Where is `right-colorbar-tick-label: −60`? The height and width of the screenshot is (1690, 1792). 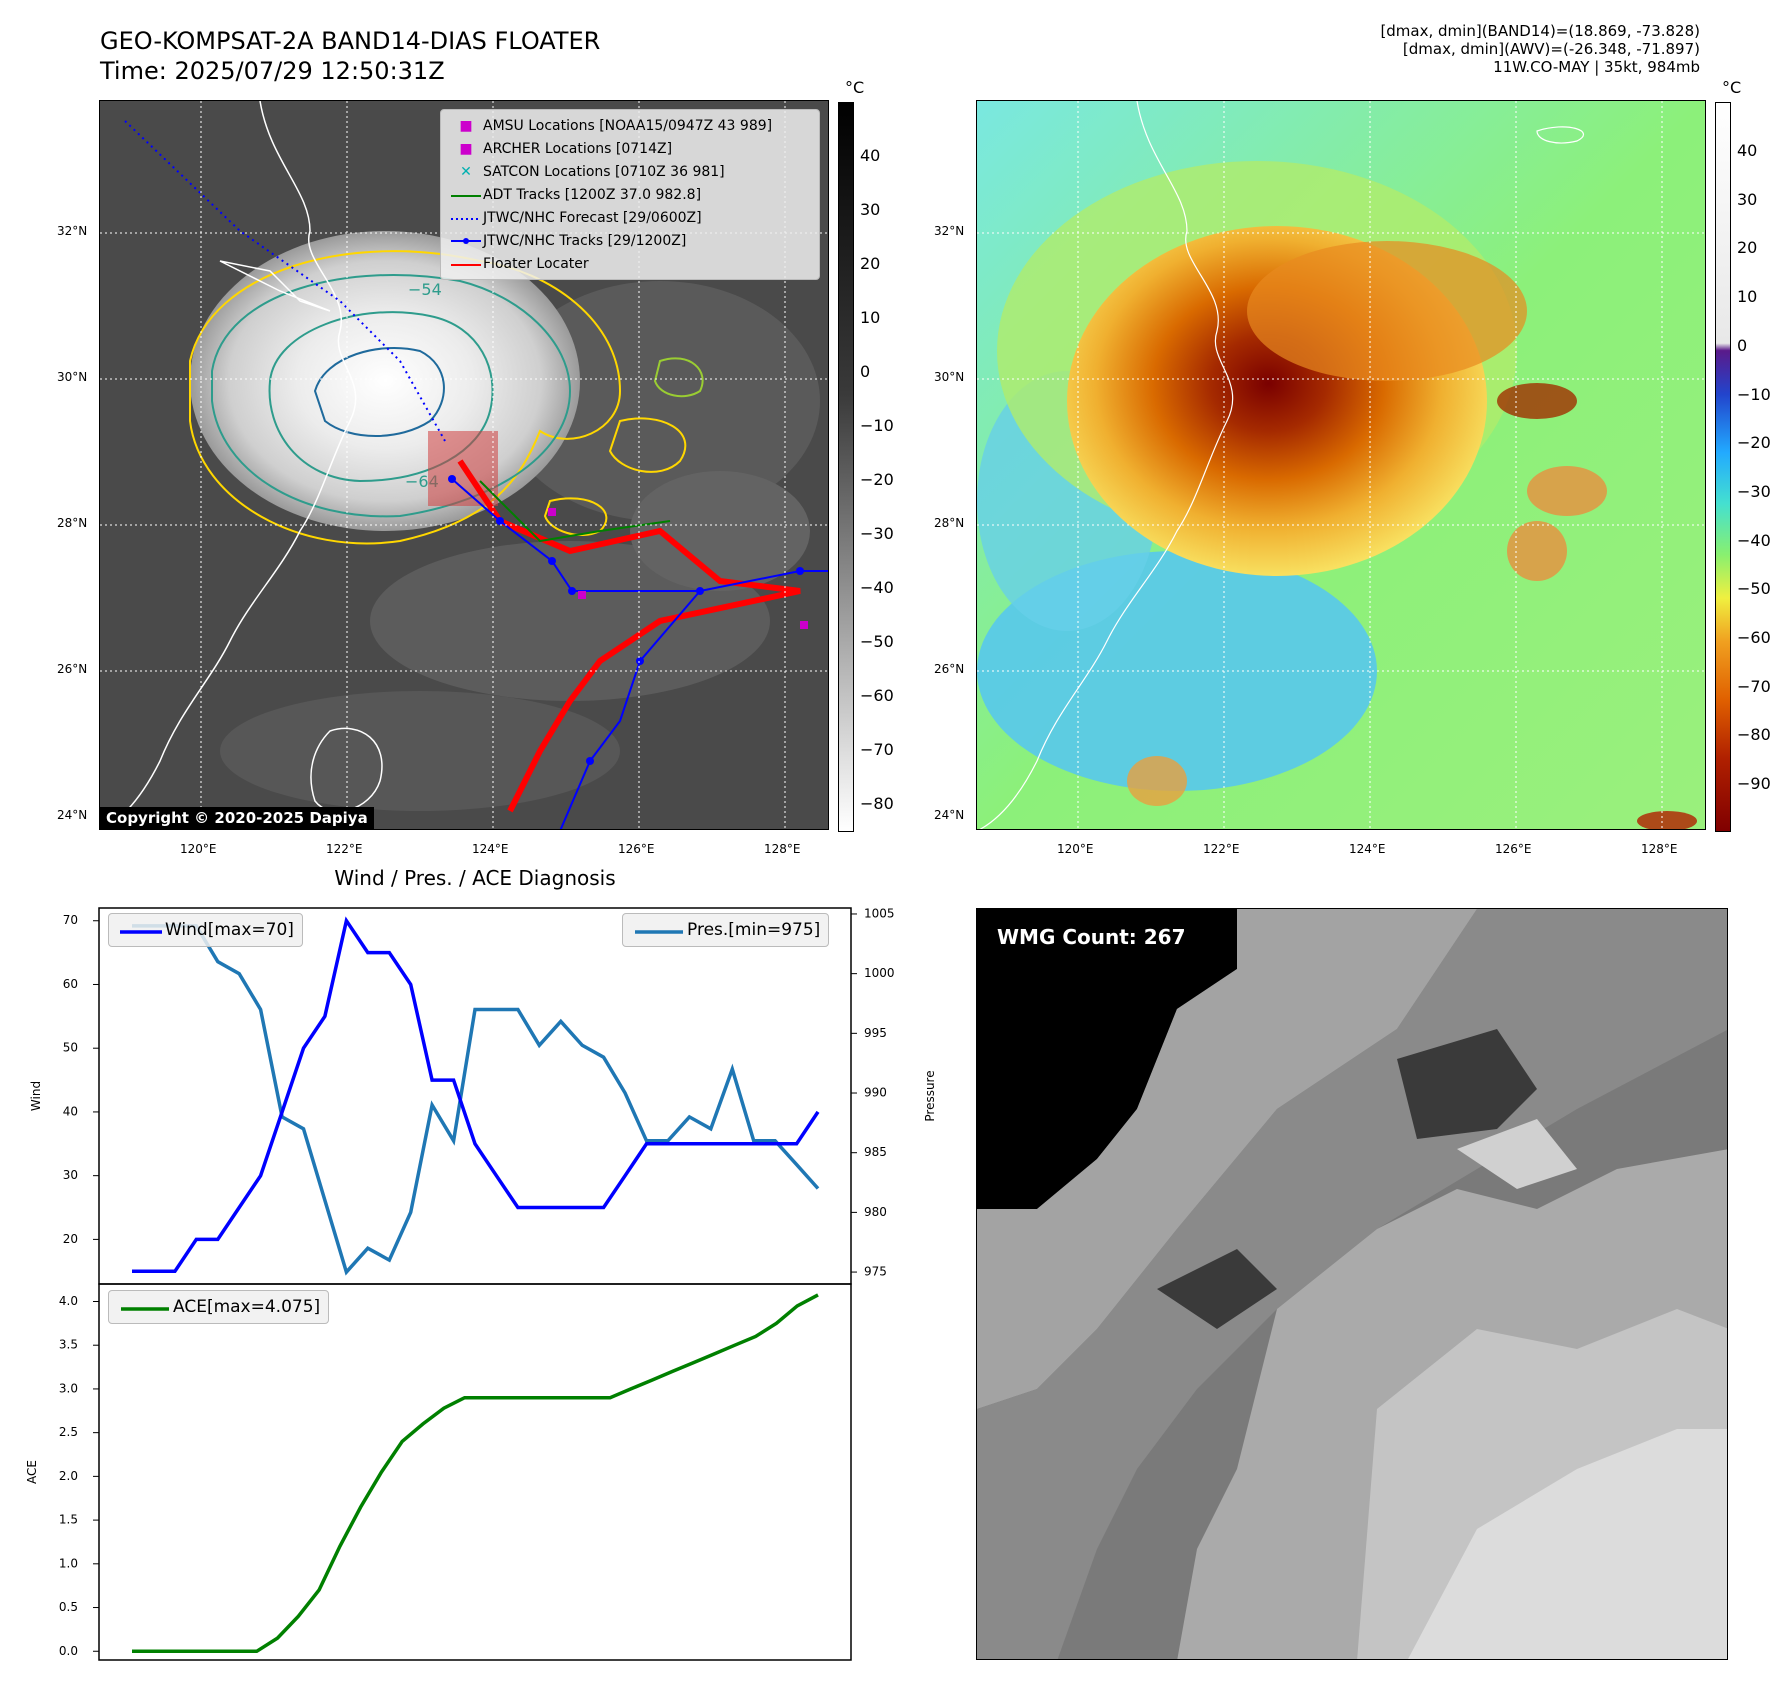 right-colorbar-tick-label: −60 is located at coordinates (1754, 637).